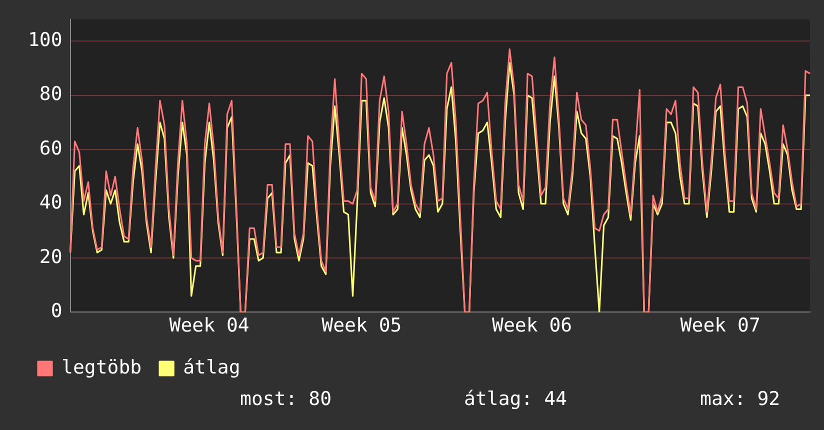 The image size is (824, 430). What do you see at coordinates (50, 148) in the screenshot?
I see `y-tick-label: 60` at bounding box center [50, 148].